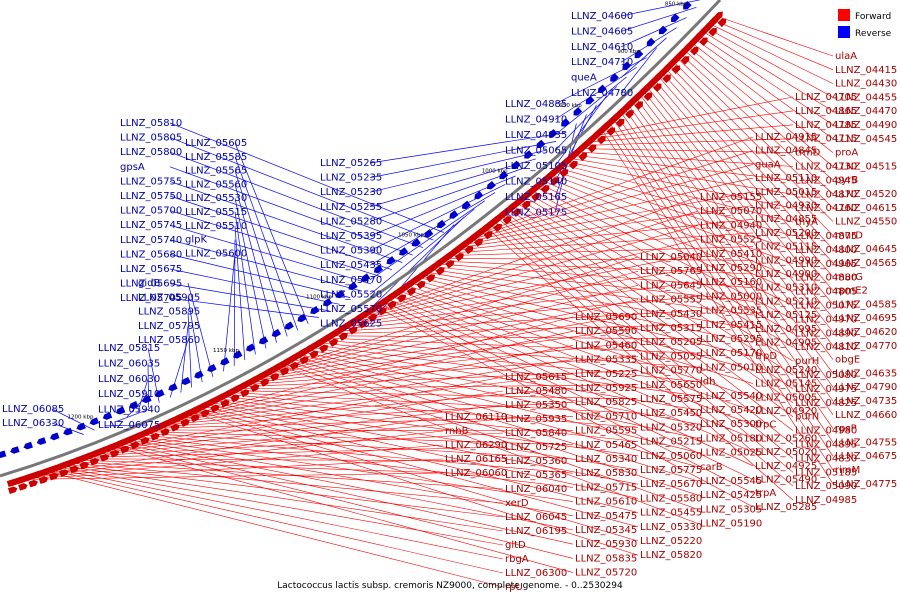 This screenshot has height=600, width=900. Describe the element at coordinates (536, 447) in the screenshot. I see `forward-gene-label: LLNZ_05725` at that location.